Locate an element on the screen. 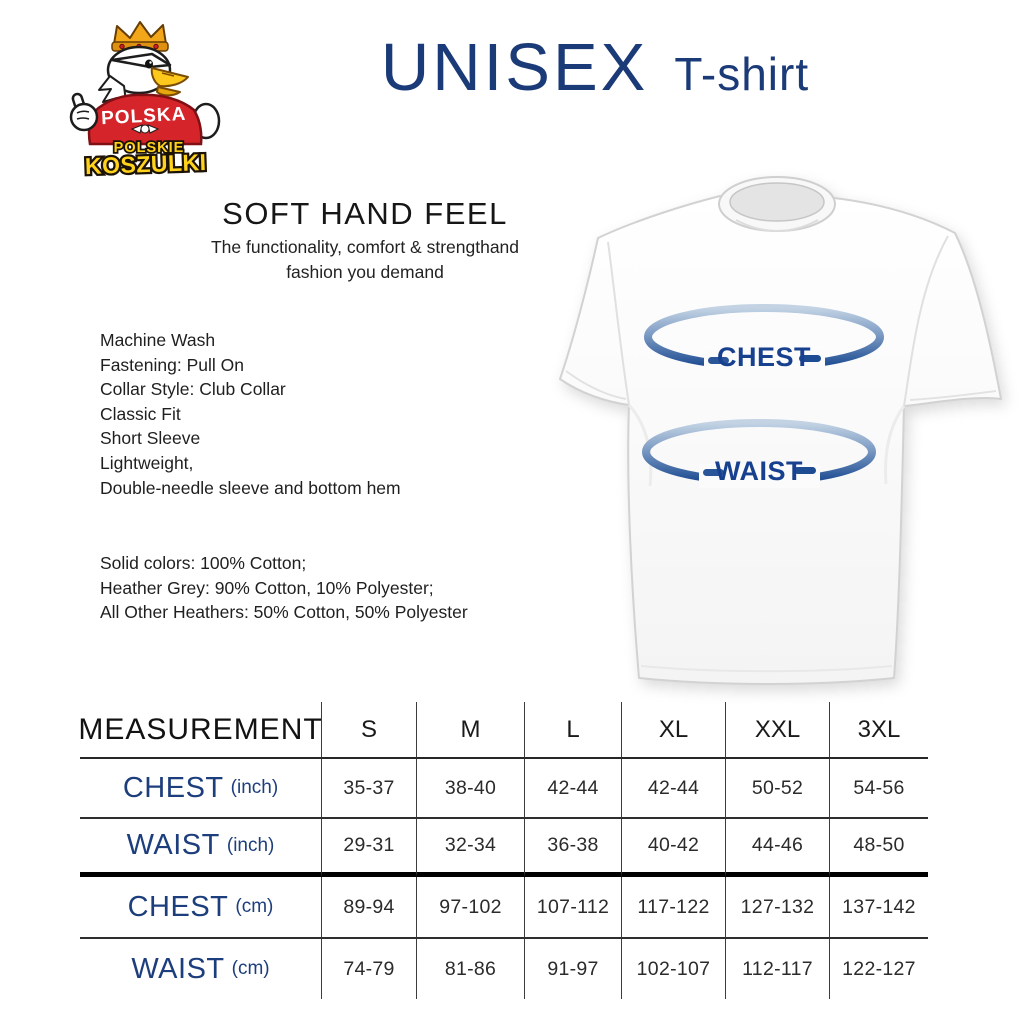  table-header-size-s: S is located at coordinates (369, 730).